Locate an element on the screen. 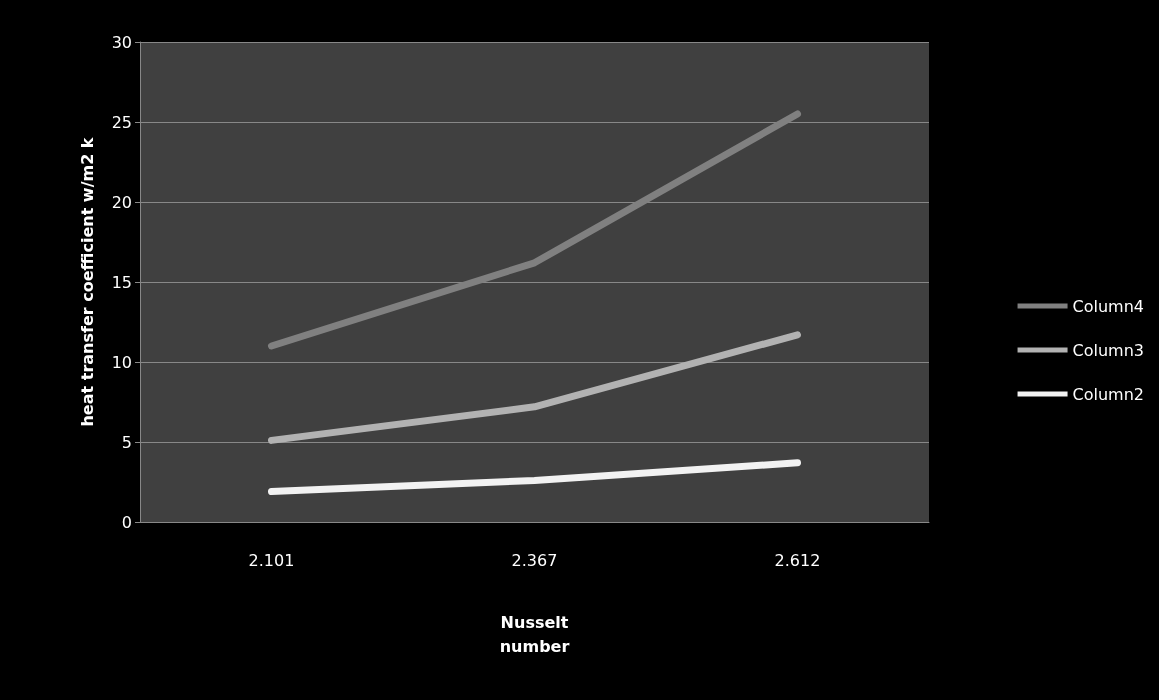  x-tick-label: 2.367 is located at coordinates (534, 560).